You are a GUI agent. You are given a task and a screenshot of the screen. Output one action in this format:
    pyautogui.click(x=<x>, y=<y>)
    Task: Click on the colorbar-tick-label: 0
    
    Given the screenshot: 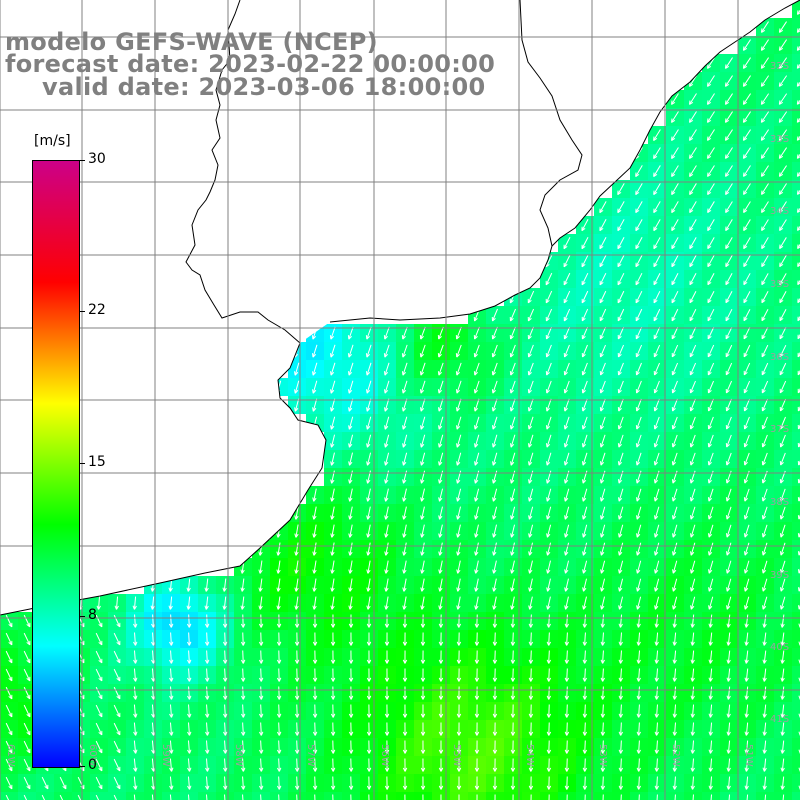 What is the action you would take?
    pyautogui.click(x=92, y=765)
    